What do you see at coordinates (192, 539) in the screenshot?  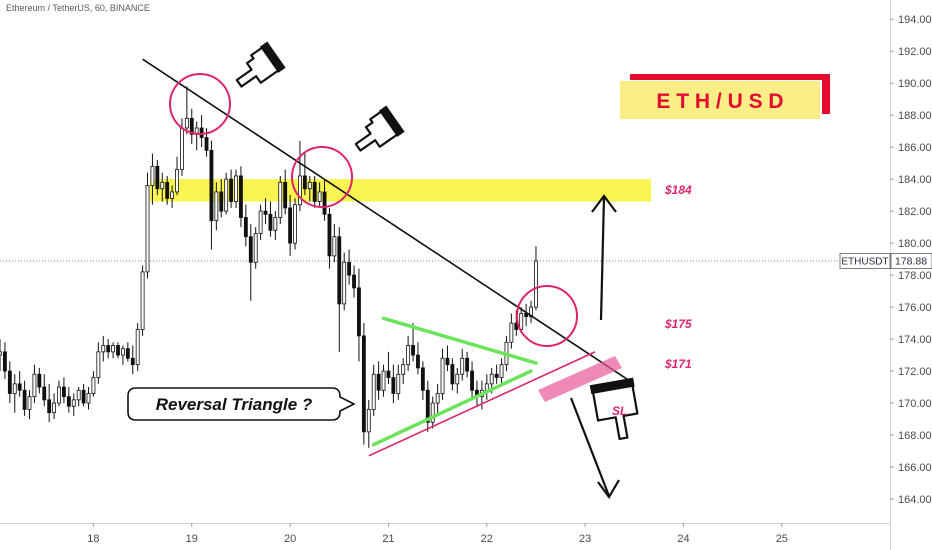 I see `x-tick-label: 19` at bounding box center [192, 539].